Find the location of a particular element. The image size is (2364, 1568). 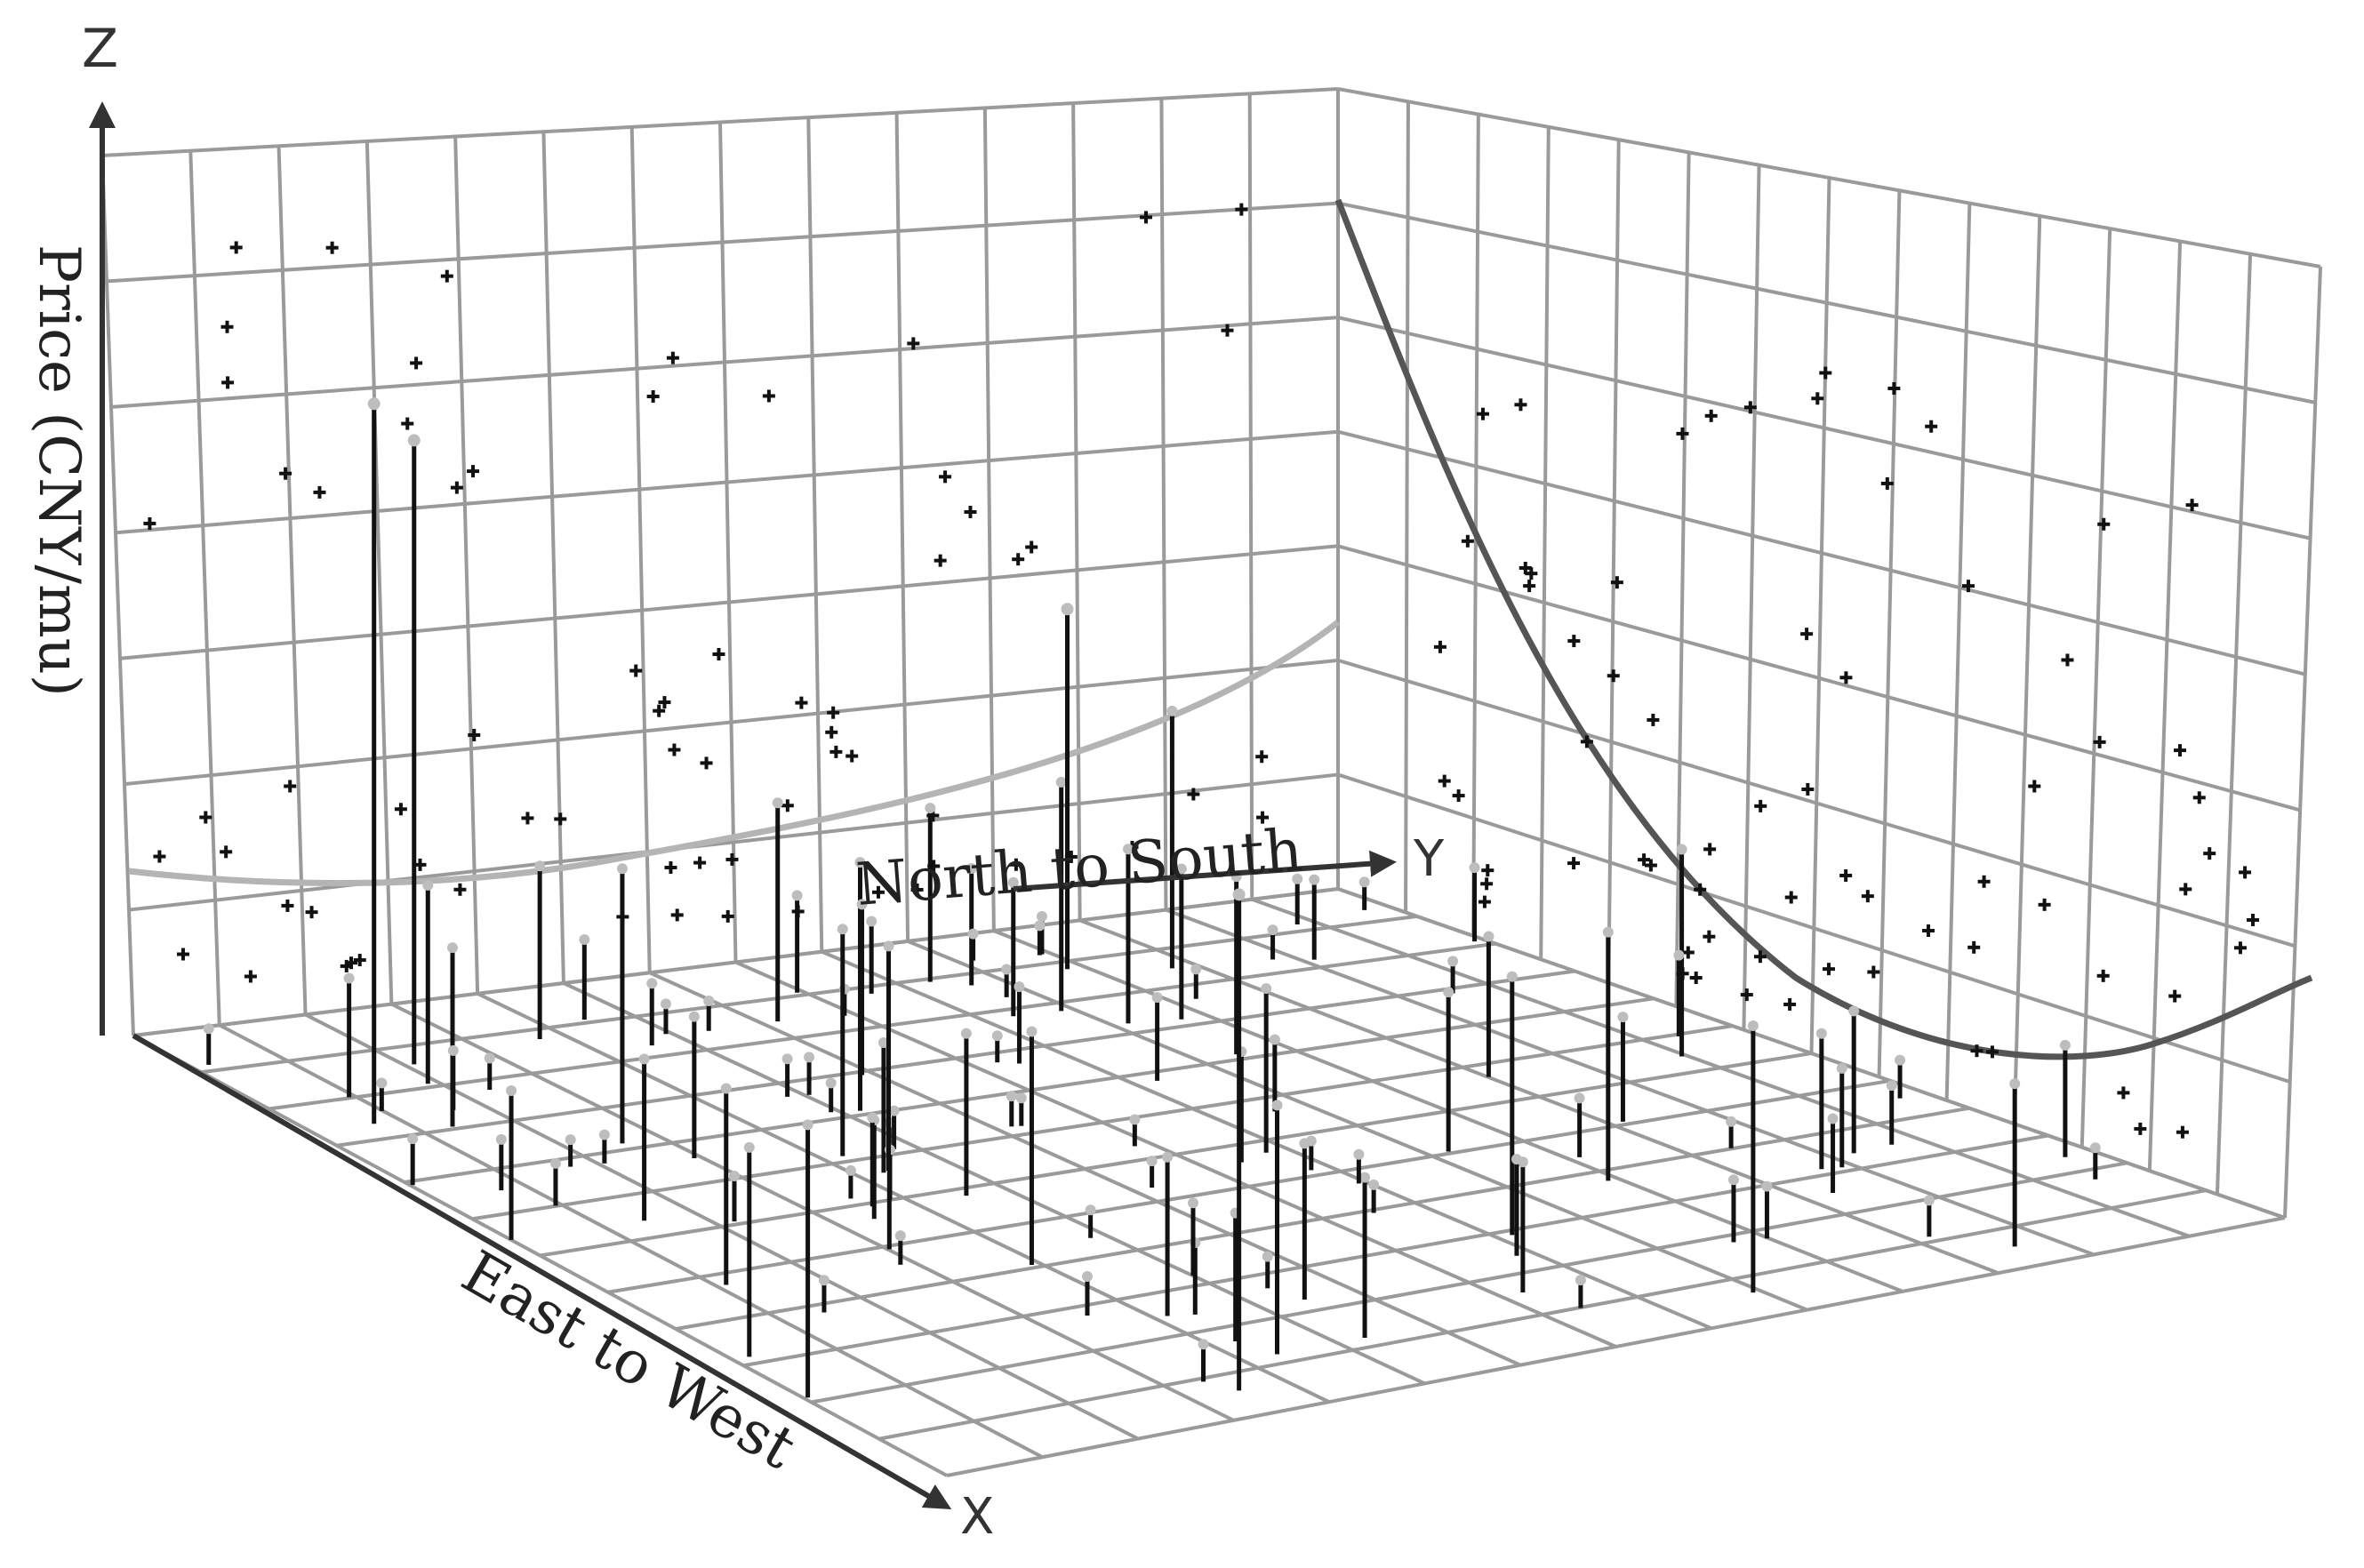

z-axis-label: Price (CNY/mu) is located at coordinates (59, 470).